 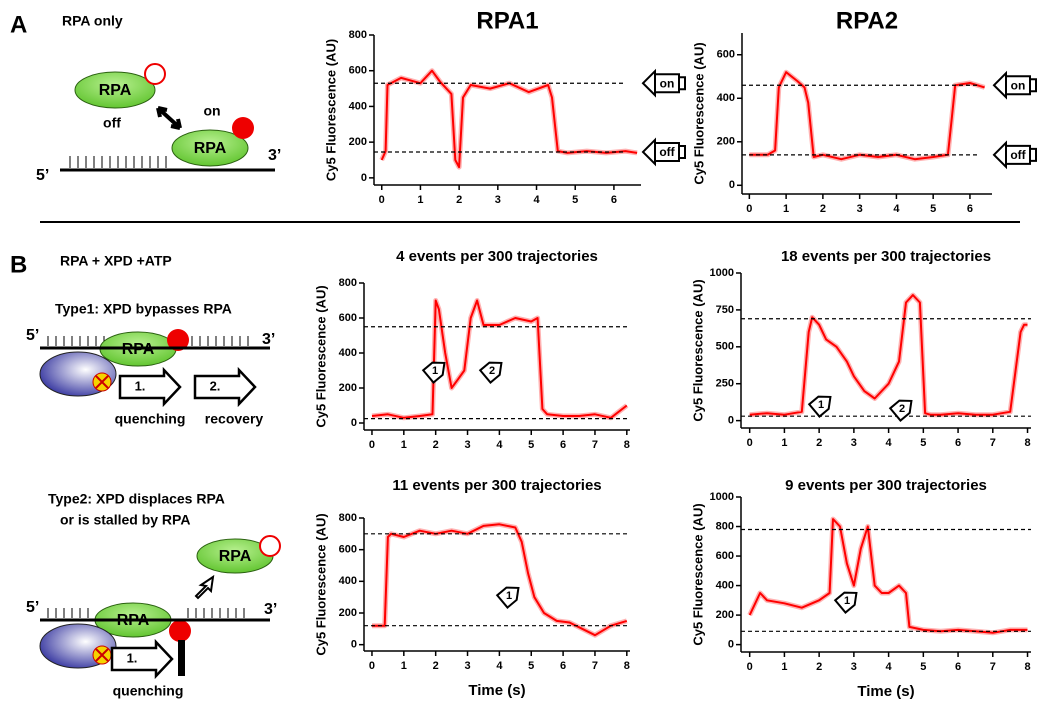 I want to click on panel-label: A, so click(x=18, y=24).